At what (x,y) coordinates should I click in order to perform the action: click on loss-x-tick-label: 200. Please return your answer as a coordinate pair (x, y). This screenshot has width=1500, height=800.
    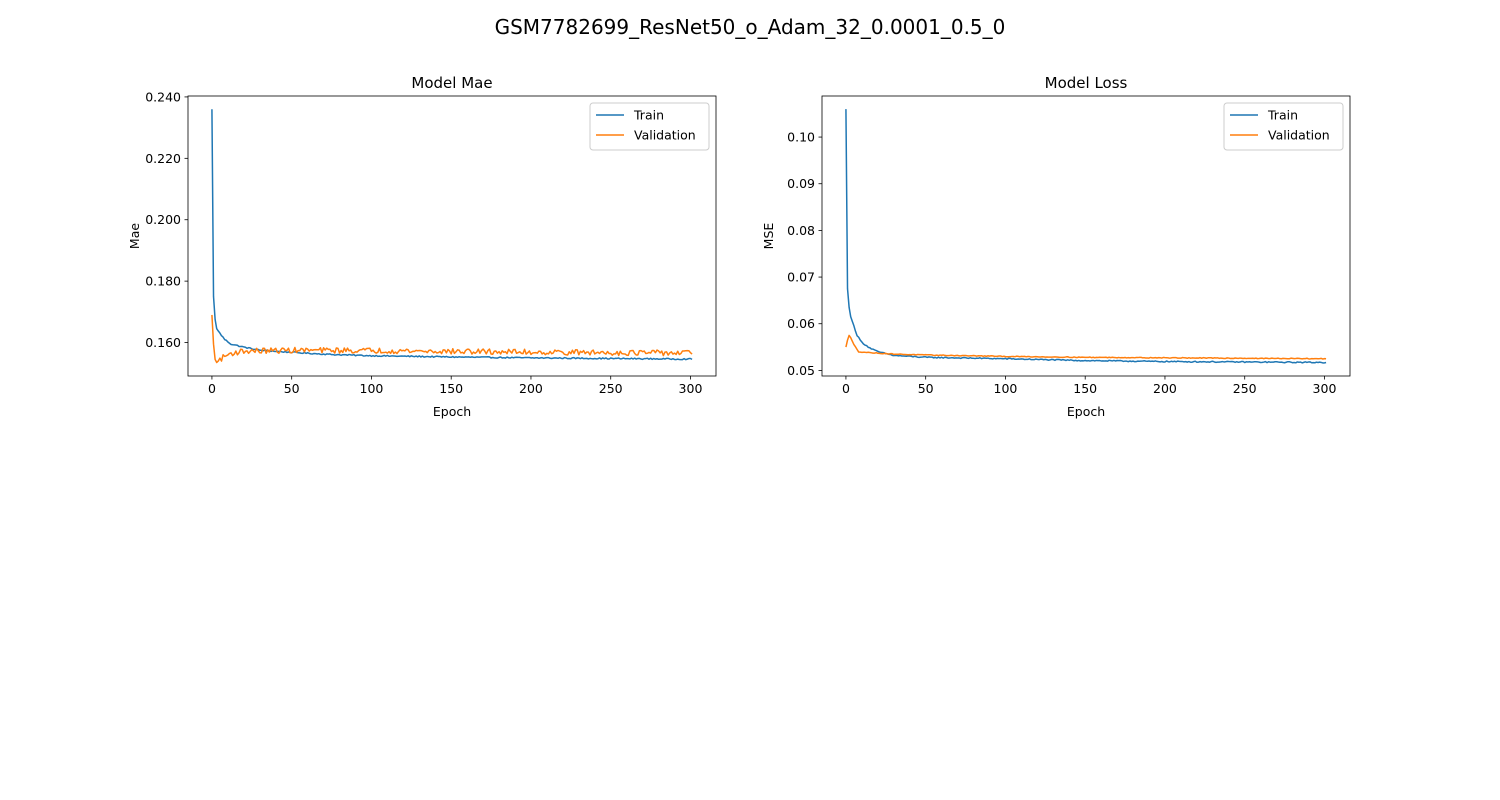
    Looking at the image, I should click on (1165, 388).